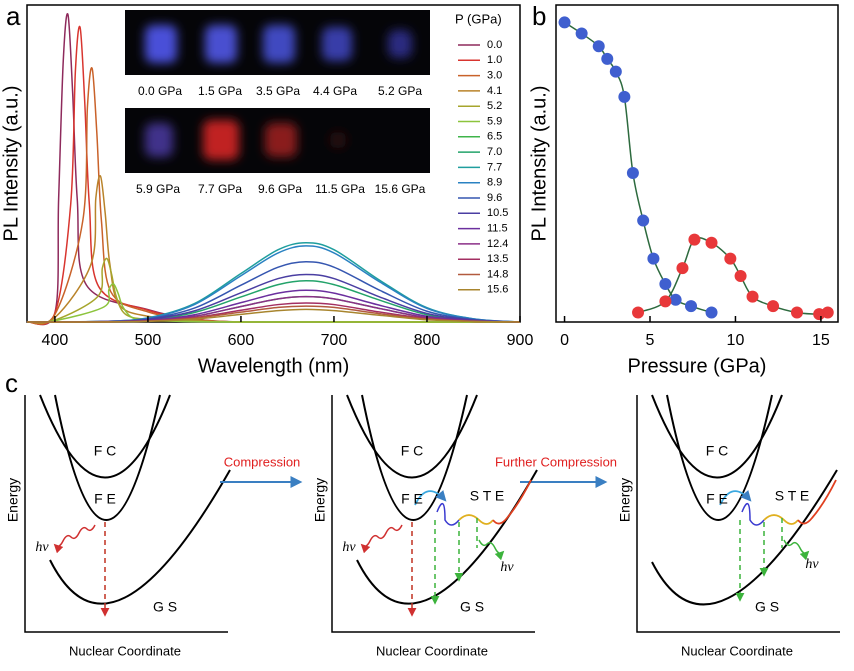 The image size is (854, 671). Describe the element at coordinates (697, 366) in the screenshot. I see `x-axis-label: Pressure (GPa)` at that location.